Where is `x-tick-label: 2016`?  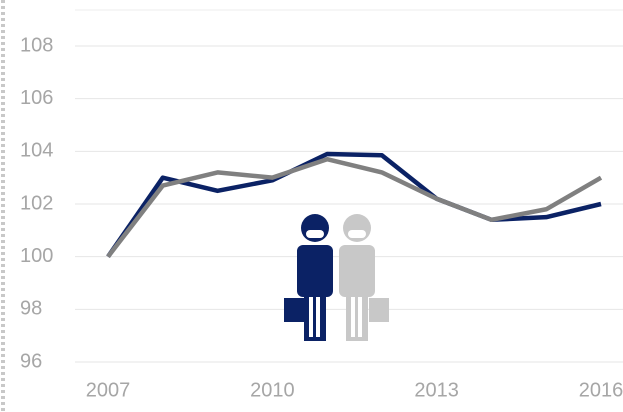 x-tick-label: 2016 is located at coordinates (601, 390).